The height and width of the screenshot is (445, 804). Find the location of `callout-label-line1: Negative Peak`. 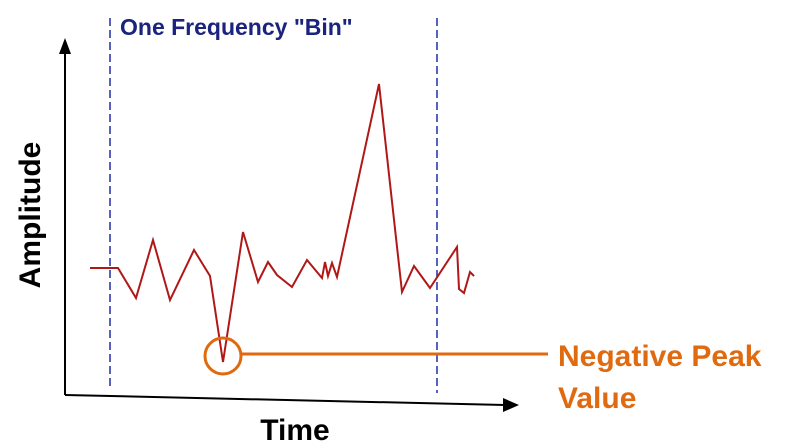

callout-label-line1: Negative Peak is located at coordinates (660, 356).